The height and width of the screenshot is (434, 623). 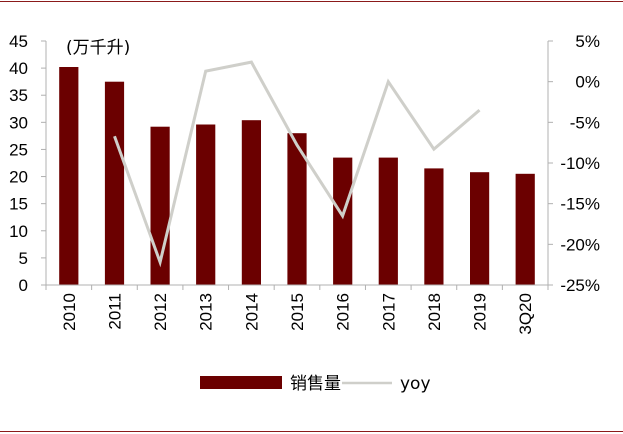 What do you see at coordinates (388, 312) in the screenshot?
I see `x-tick-label: 2017` at bounding box center [388, 312].